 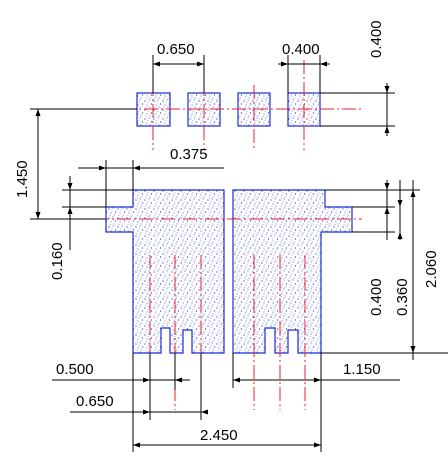 What do you see at coordinates (219, 435) in the screenshot?
I see `dim-total-width: 2.450` at bounding box center [219, 435].